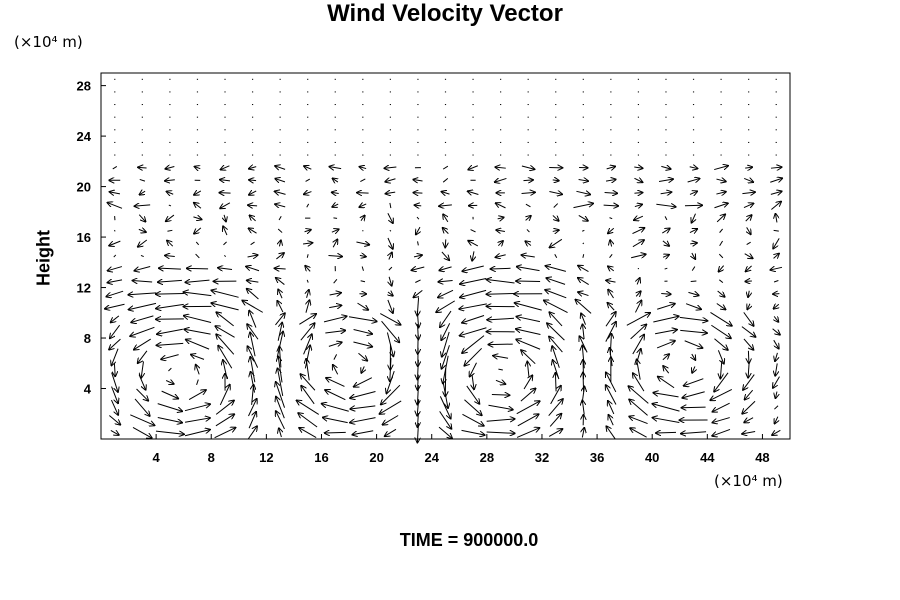  What do you see at coordinates (748, 481) in the screenshot?
I see `x-axis-unit: (×10⁴ m)` at bounding box center [748, 481].